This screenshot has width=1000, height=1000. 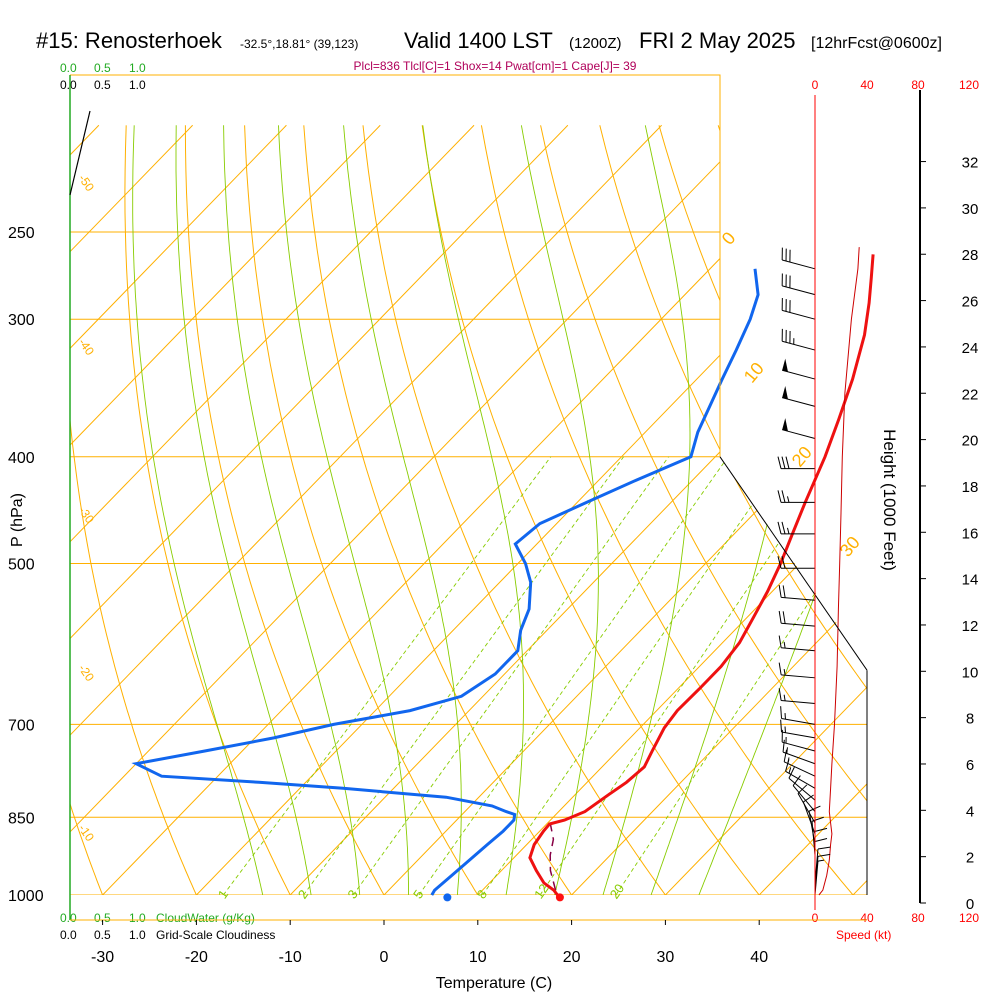 What do you see at coordinates (103, 76) in the screenshot?
I see `cloudwater-top-ticks: 0.0 0.5 1.0 0.0 0.5 1.0` at bounding box center [103, 76].